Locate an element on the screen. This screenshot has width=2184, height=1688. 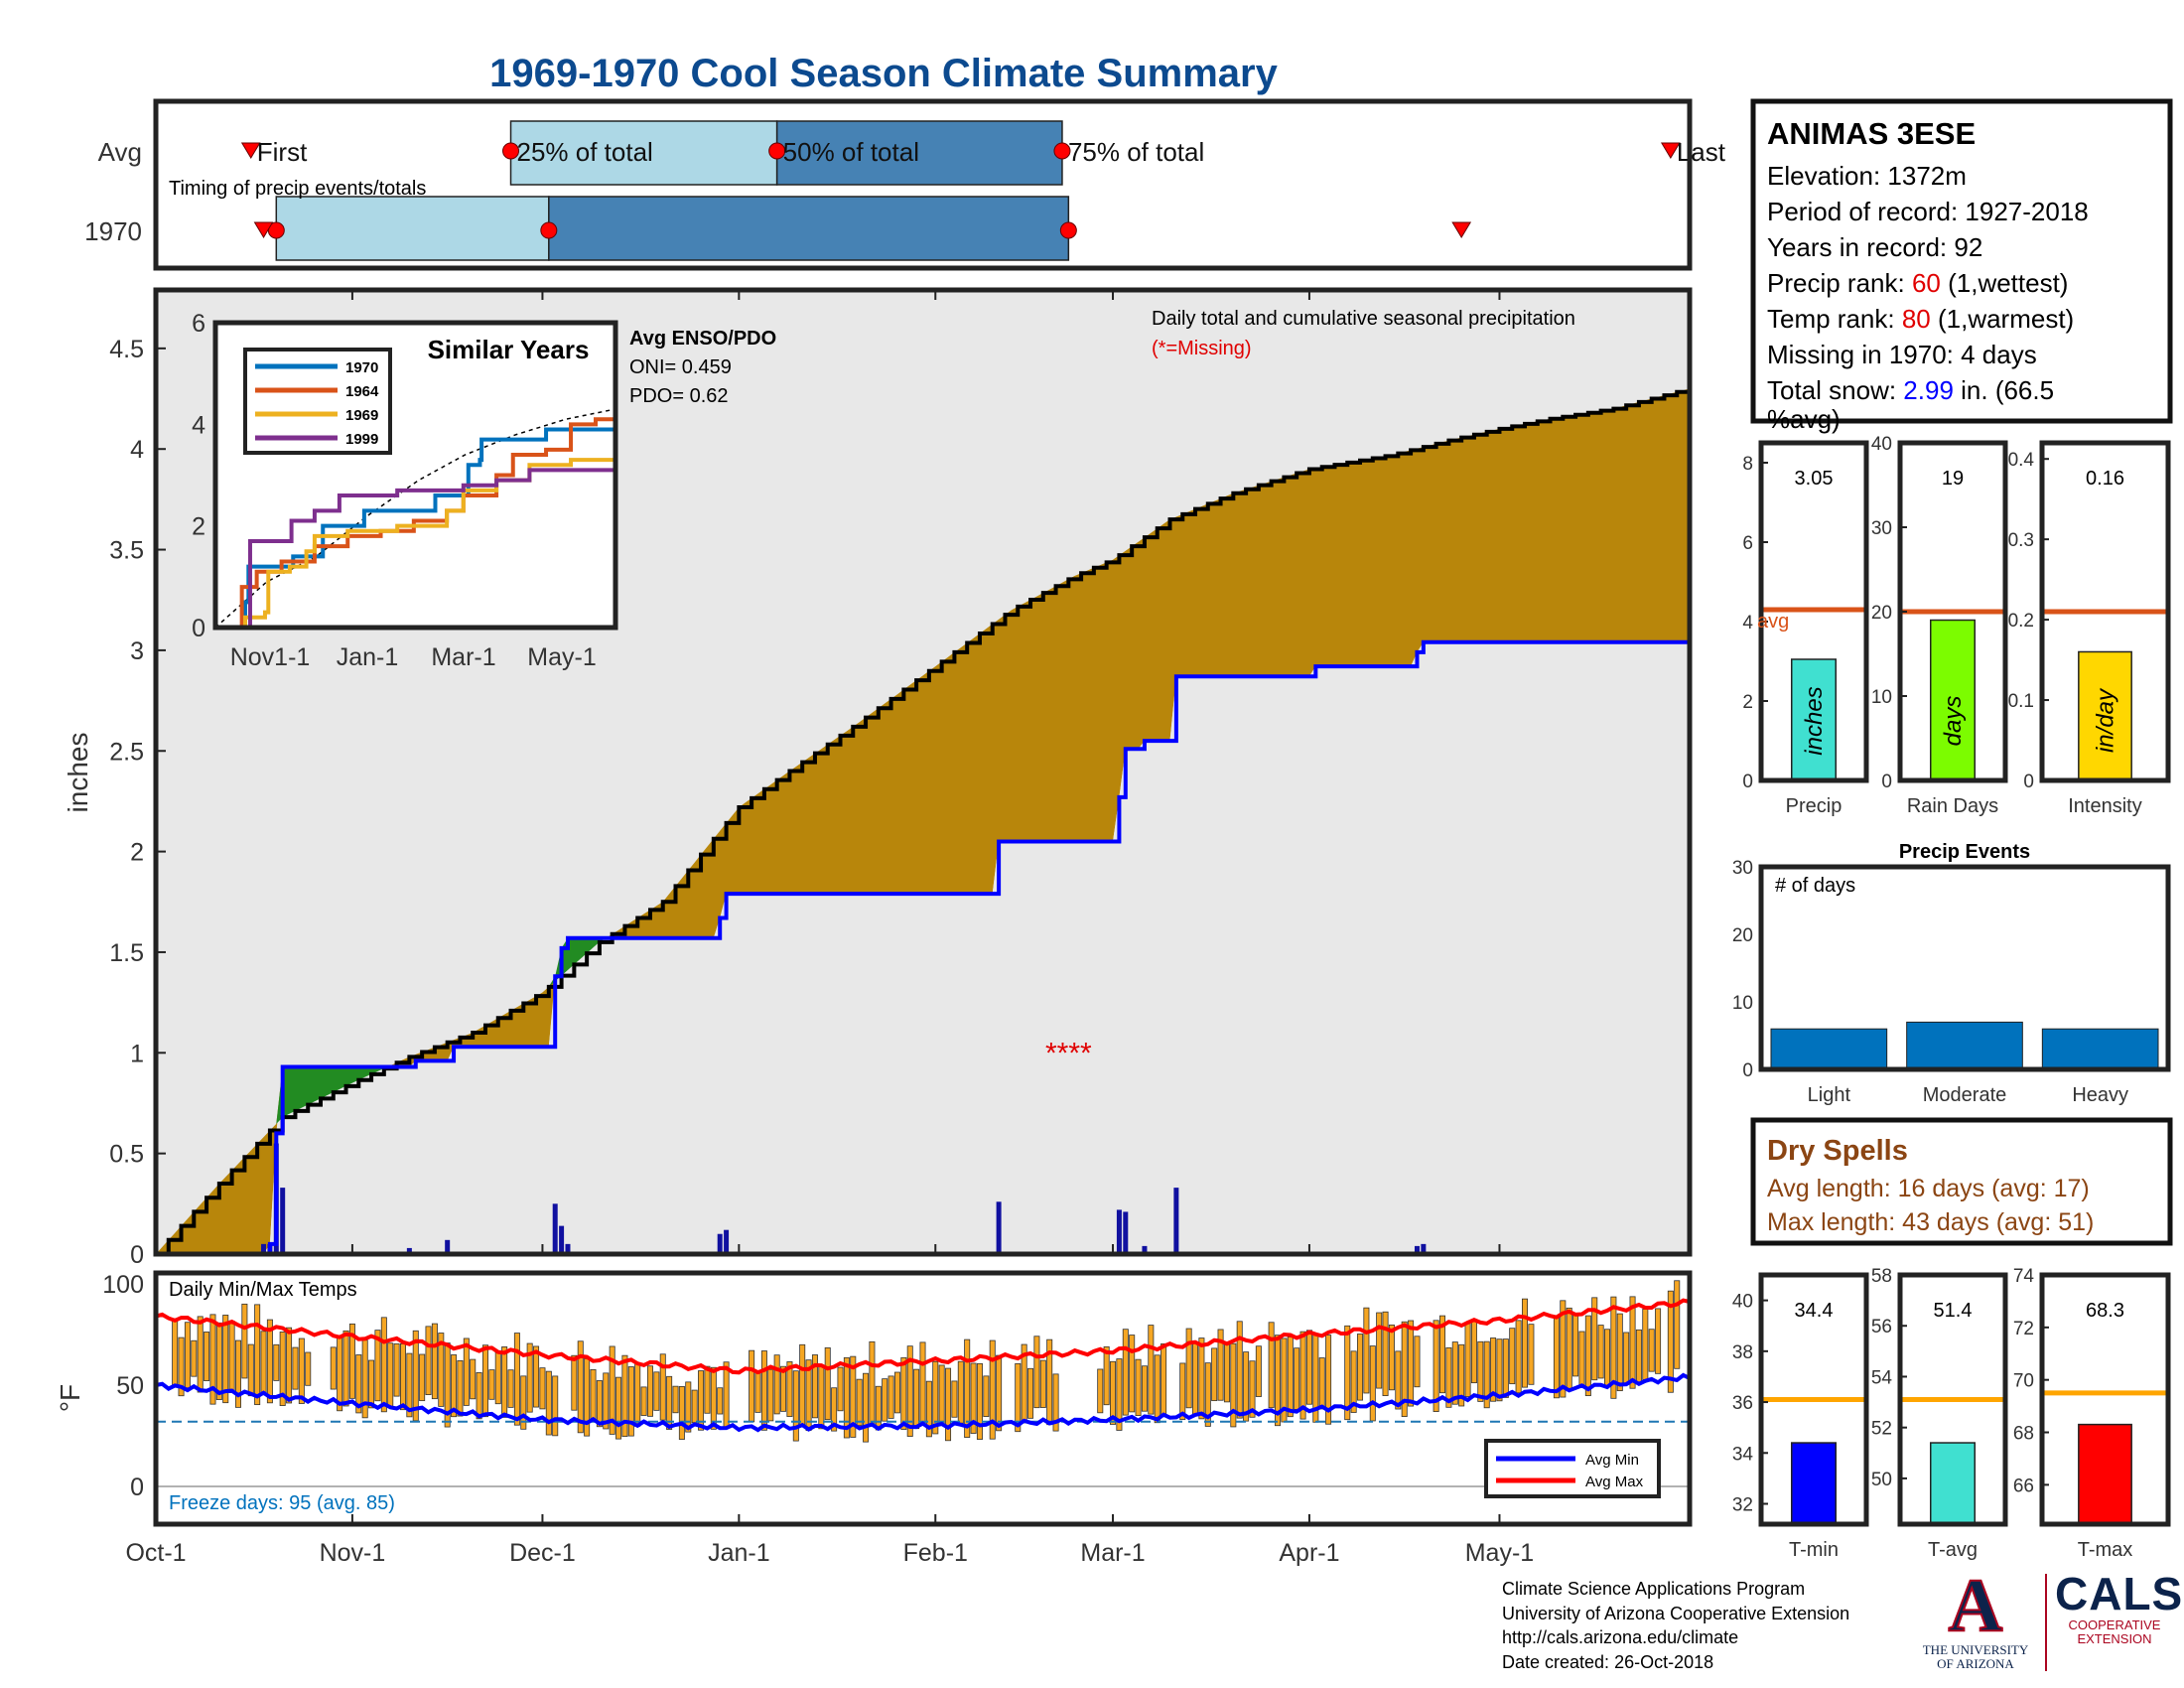
precip-summary-unit-1: days is located at coordinates (1953, 721).